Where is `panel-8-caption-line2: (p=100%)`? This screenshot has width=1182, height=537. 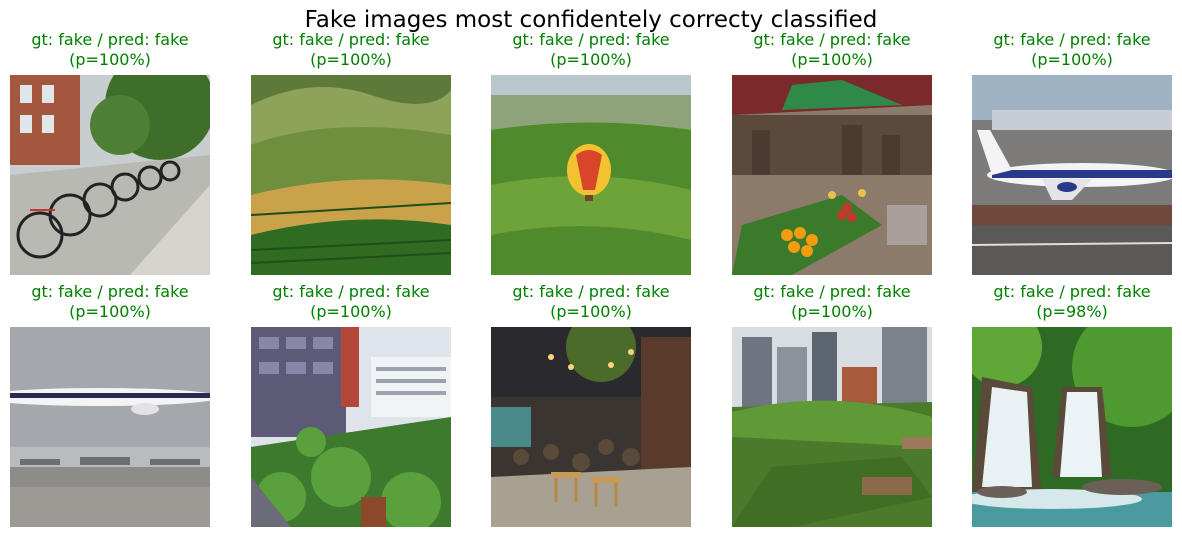
panel-8-caption-line2: (p=100%) is located at coordinates (591, 311).